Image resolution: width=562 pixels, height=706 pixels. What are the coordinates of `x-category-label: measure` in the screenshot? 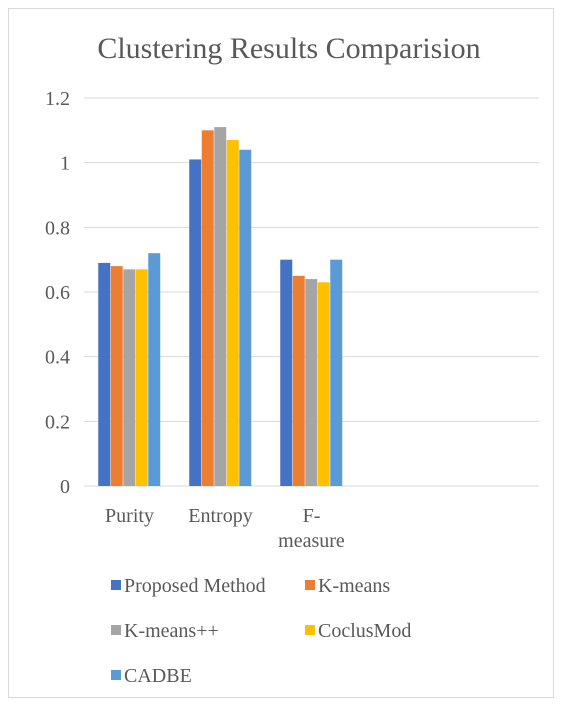 It's located at (311, 541).